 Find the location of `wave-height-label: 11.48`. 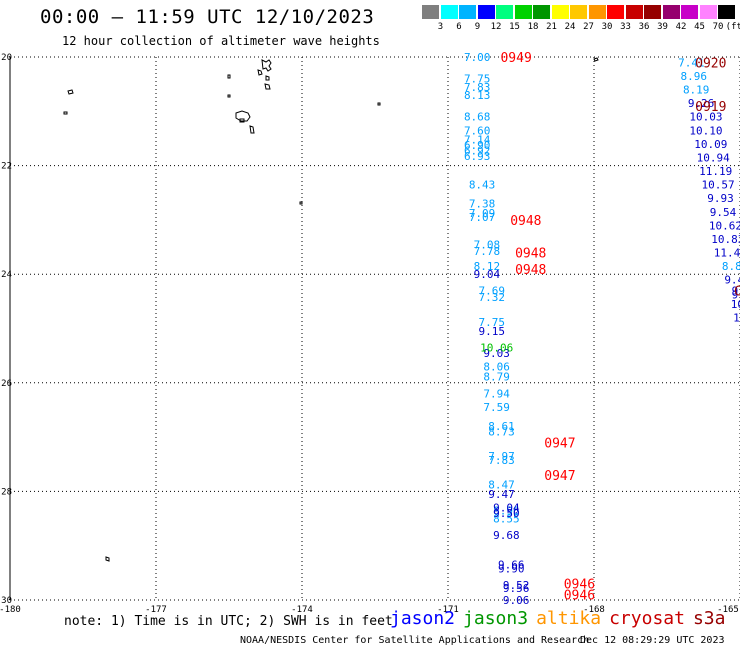

wave-height-label: 11.48 is located at coordinates (727, 252).